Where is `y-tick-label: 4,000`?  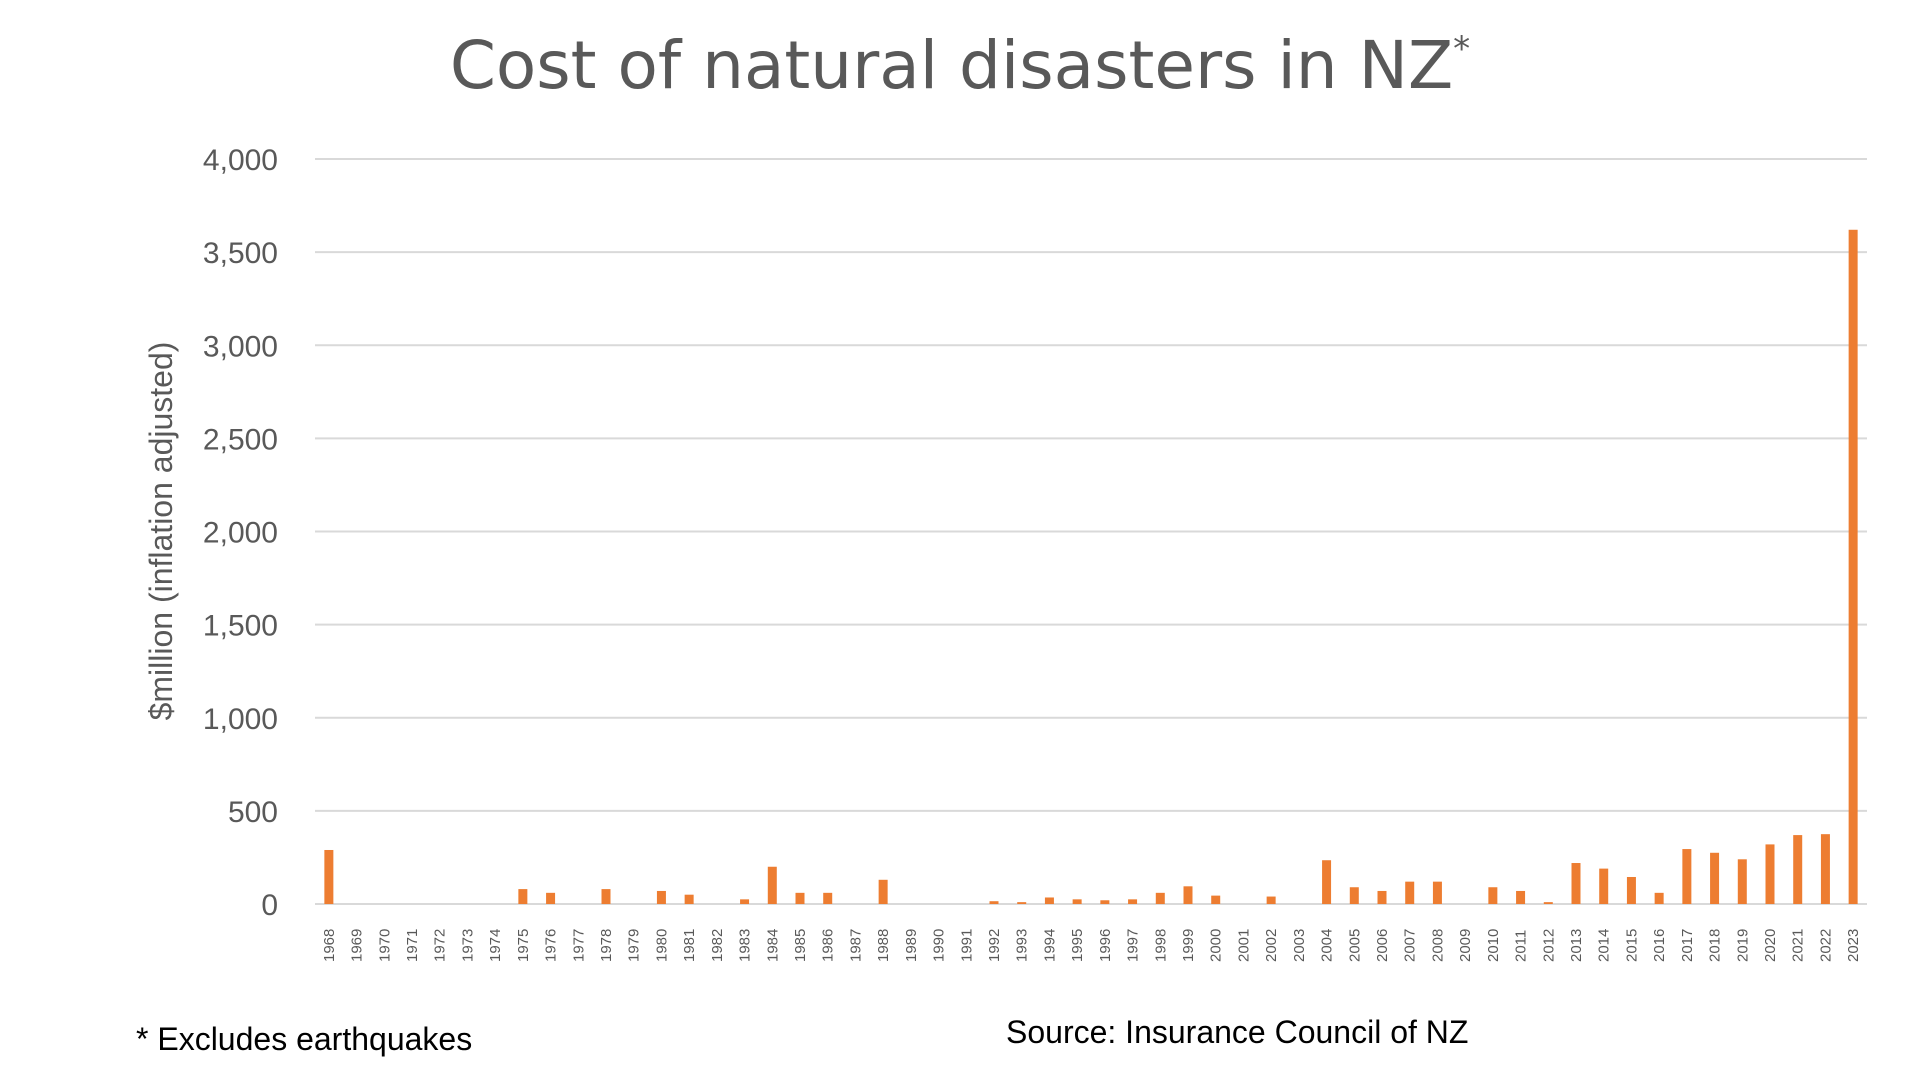 y-tick-label: 4,000 is located at coordinates (240, 160).